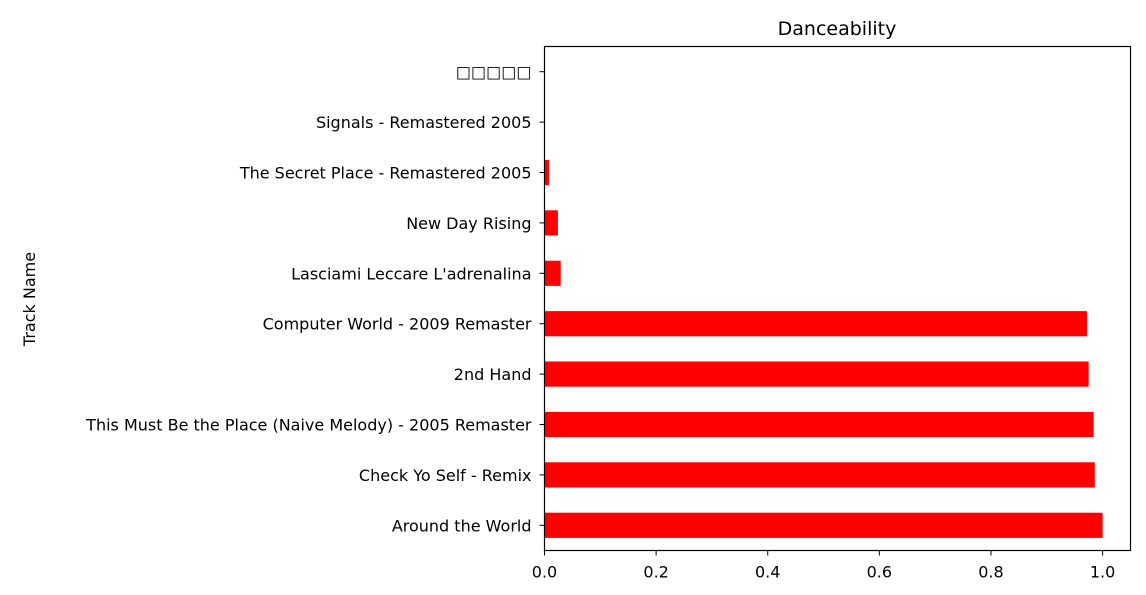 Image resolution: width=1146 pixels, height=595 pixels. What do you see at coordinates (385, 173) in the screenshot?
I see `y-tick-label: The Secret Place - Remastered 2005` at bounding box center [385, 173].